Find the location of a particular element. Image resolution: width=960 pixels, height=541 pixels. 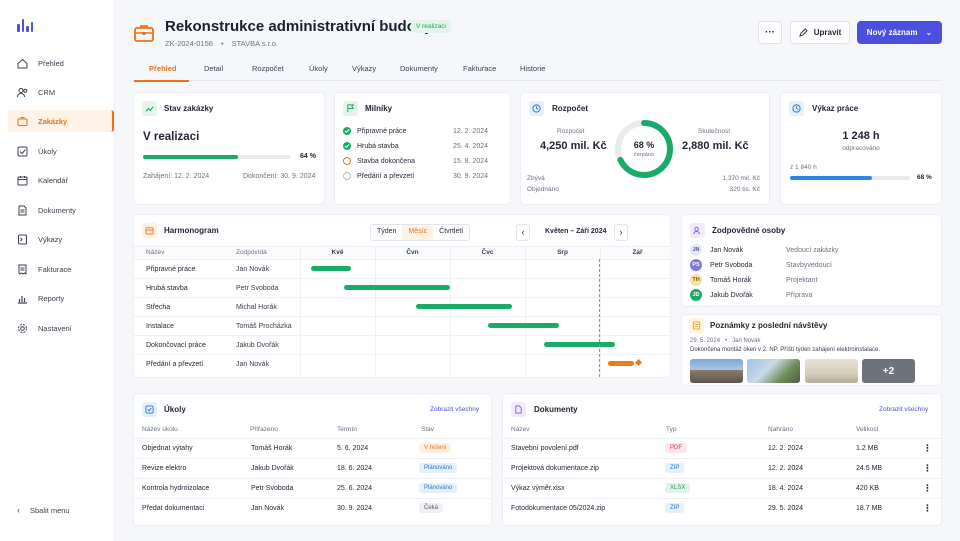

edit-button: Upravit is located at coordinates (820, 32).